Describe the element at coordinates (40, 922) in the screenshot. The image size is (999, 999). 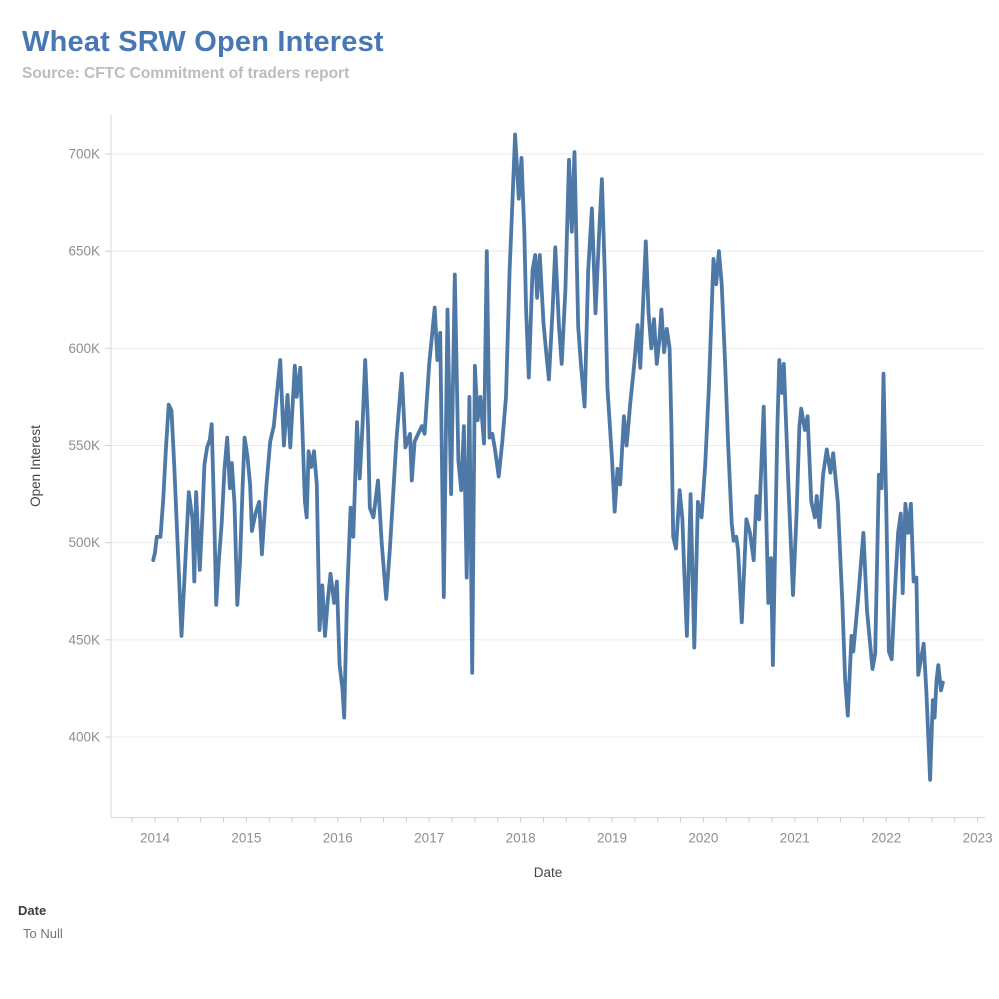
I see `date-filter: Date To Null` at that location.